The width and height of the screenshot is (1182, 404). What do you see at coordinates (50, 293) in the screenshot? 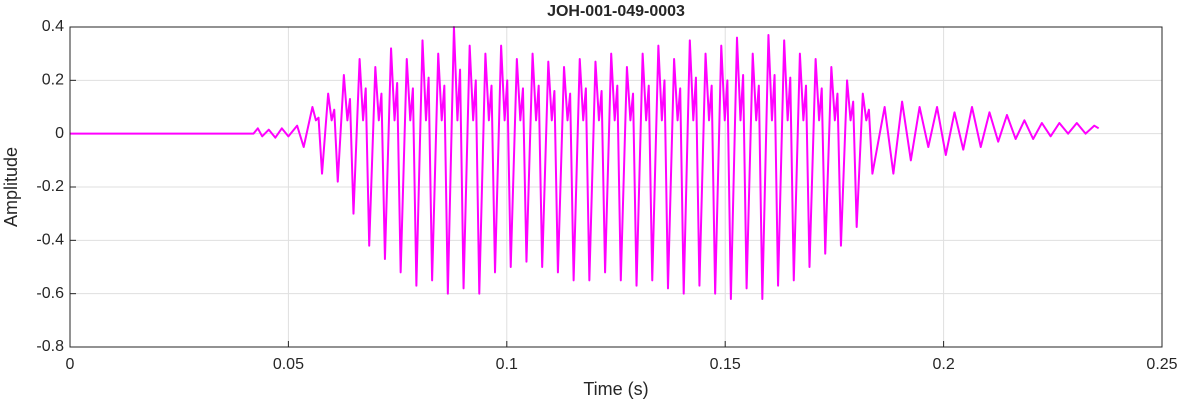
I see `y-tick-label: -0.6` at bounding box center [50, 293].